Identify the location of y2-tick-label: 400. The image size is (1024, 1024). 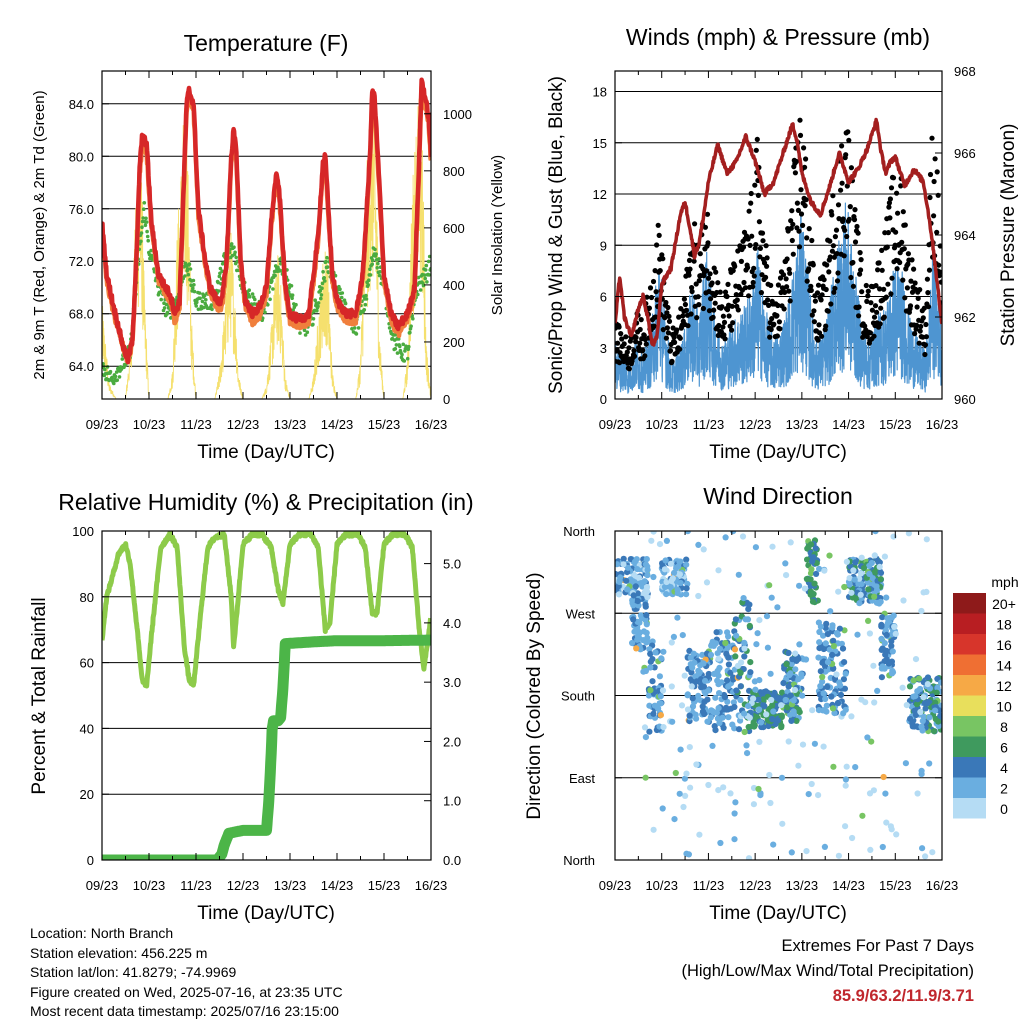
(454, 285).